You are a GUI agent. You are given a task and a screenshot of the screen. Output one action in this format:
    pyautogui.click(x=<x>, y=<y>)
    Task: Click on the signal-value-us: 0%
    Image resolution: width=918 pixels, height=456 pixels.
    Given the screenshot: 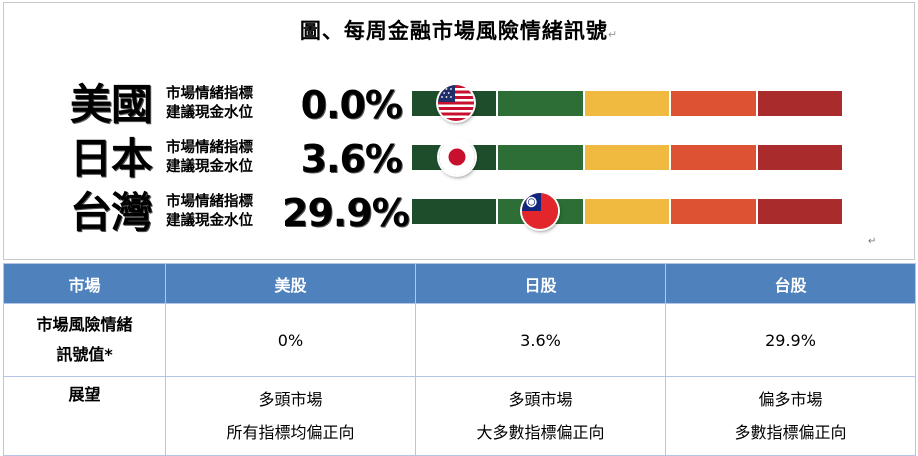 What is the action you would take?
    pyautogui.click(x=290, y=340)
    